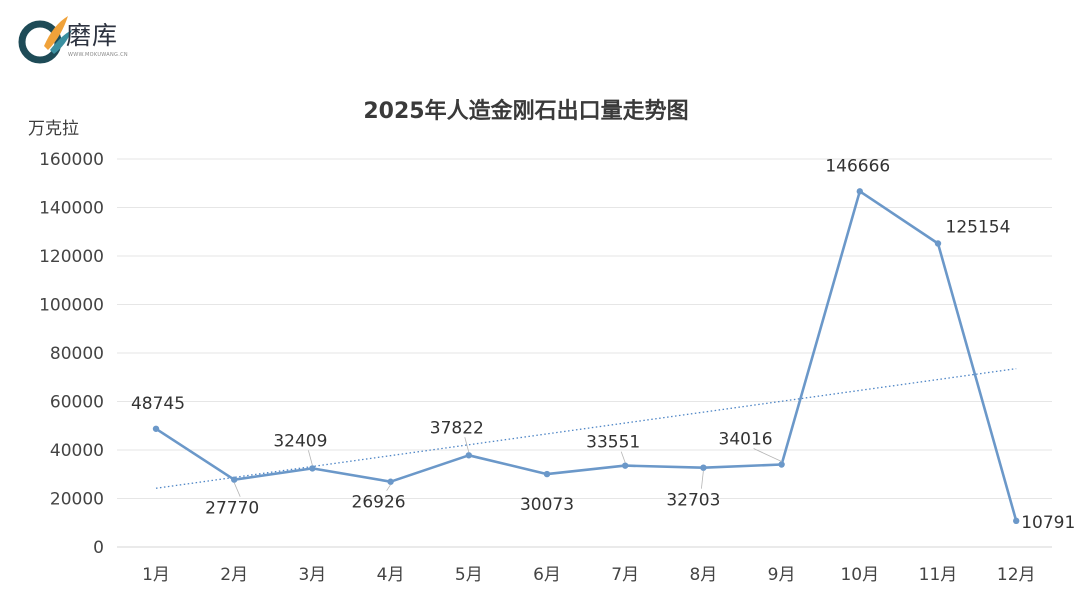 This screenshot has width=1080, height=608. What do you see at coordinates (45, 40) in the screenshot?
I see `logo-mark-icon` at bounding box center [45, 40].